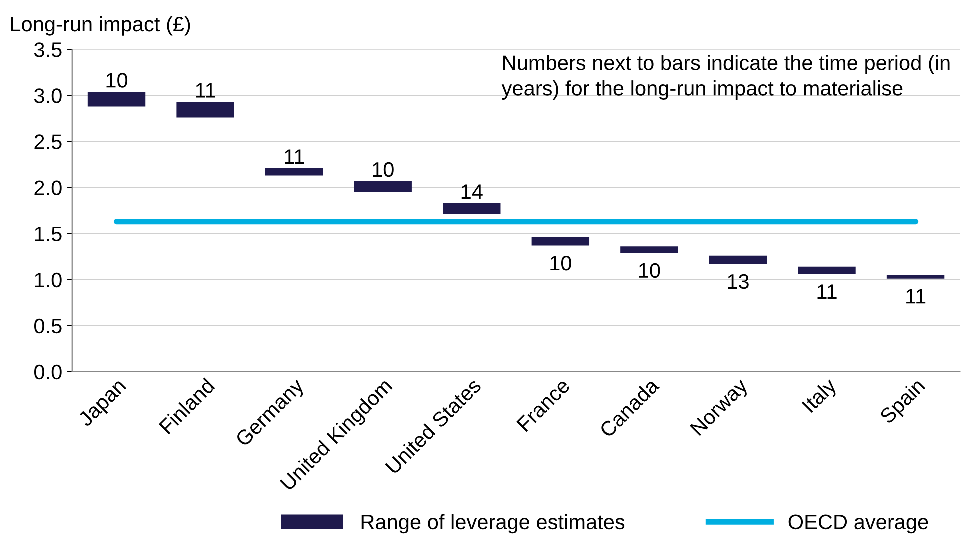  I want to click on annotation: 13, so click(738, 282).